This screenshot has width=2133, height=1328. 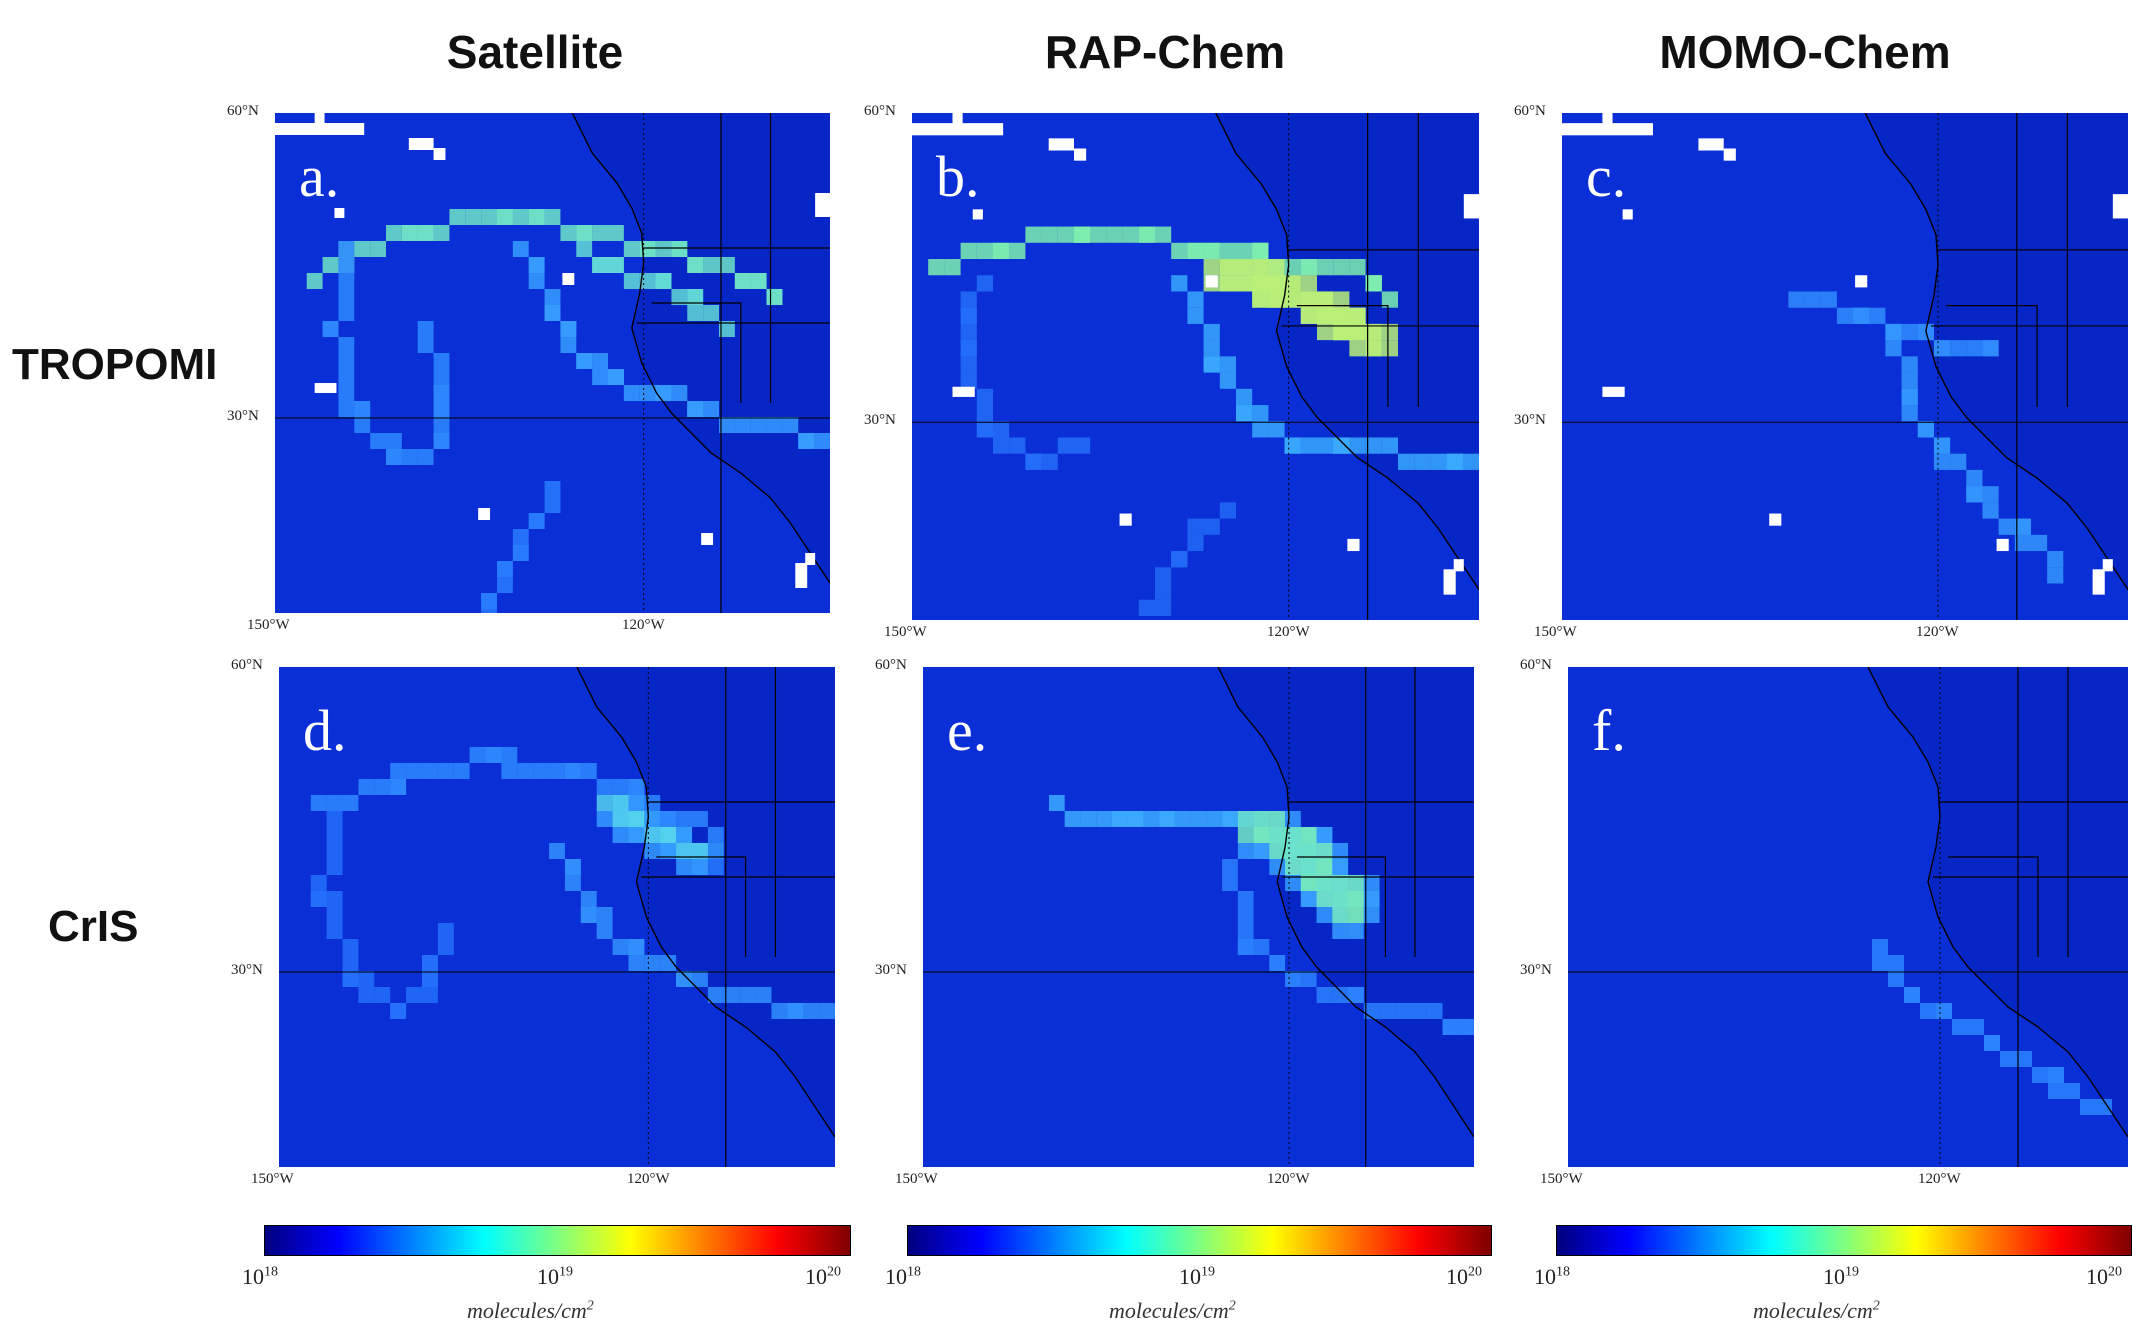 What do you see at coordinates (2104, 1276) in the screenshot?
I see `colorbar-tick-max: 1020` at bounding box center [2104, 1276].